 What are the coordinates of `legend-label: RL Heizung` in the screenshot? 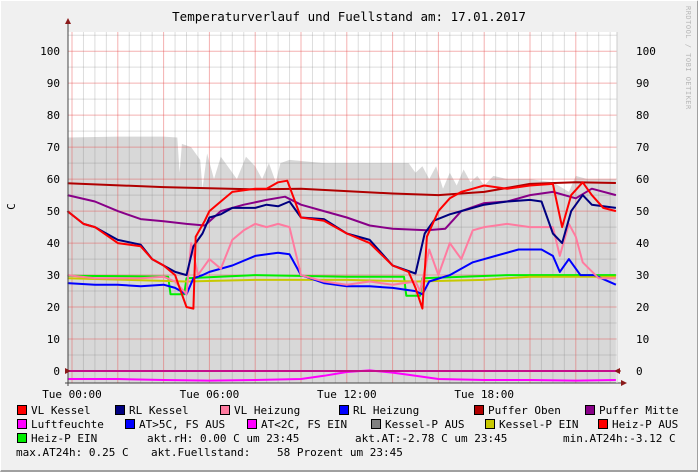 It's located at (386, 410).